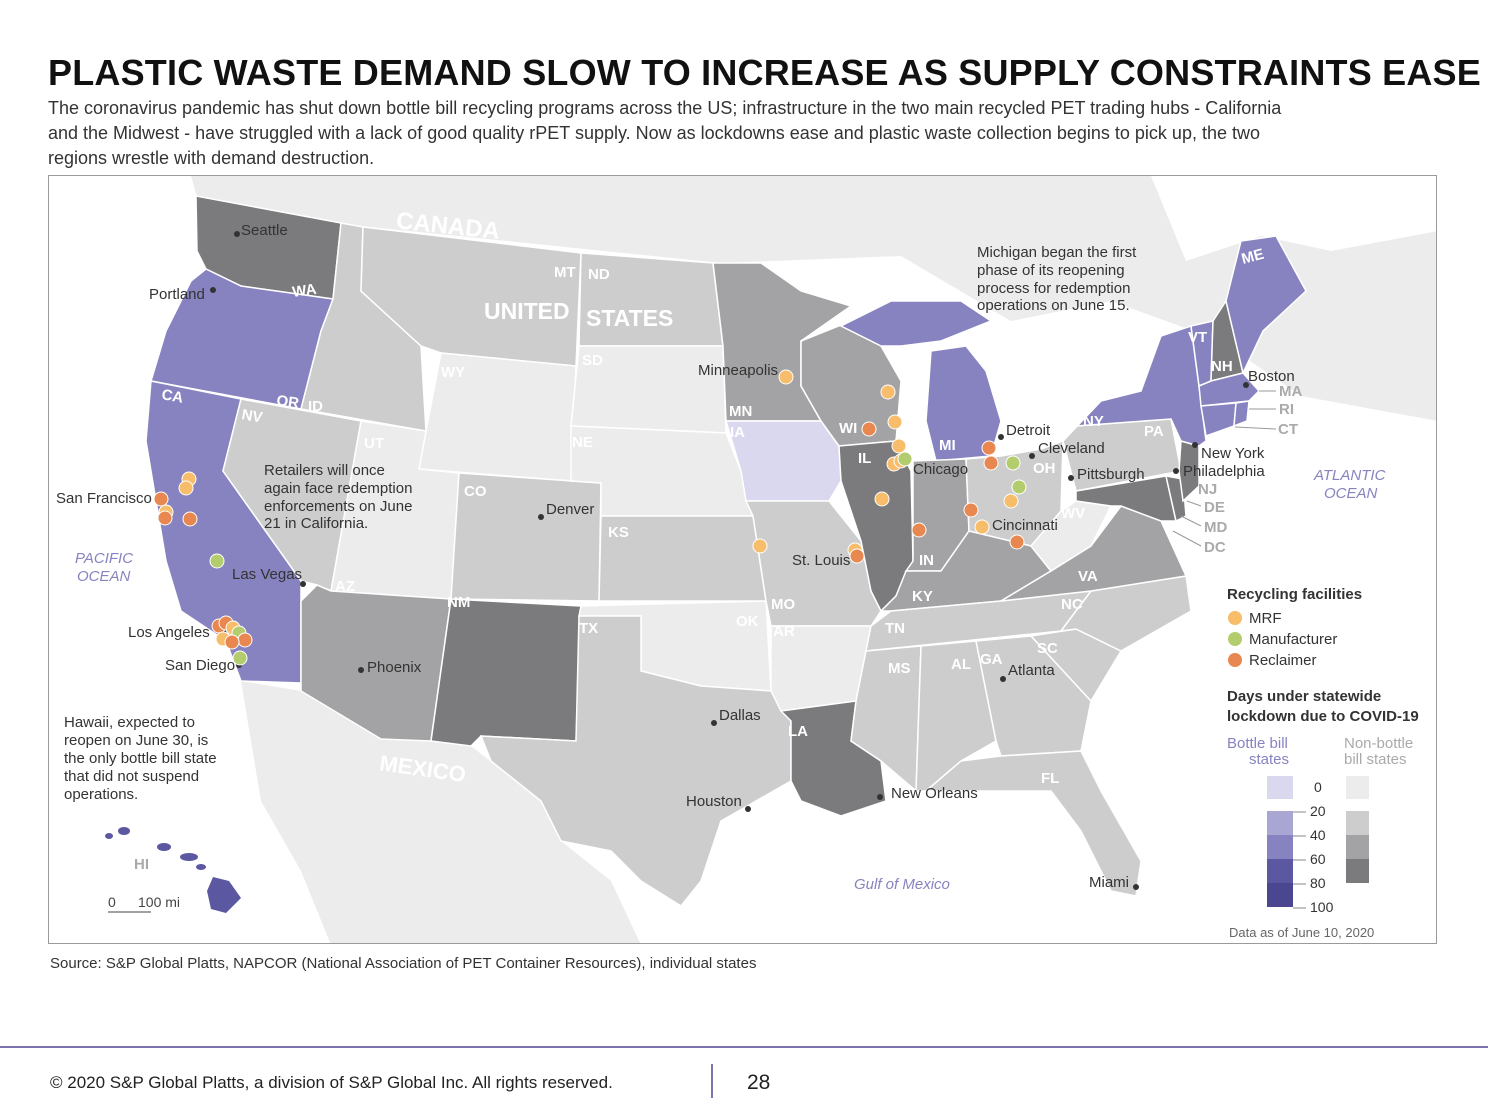 This screenshot has height=1107, width=1488. I want to click on ramp-tick-label-4: 80, so click(1318, 883).